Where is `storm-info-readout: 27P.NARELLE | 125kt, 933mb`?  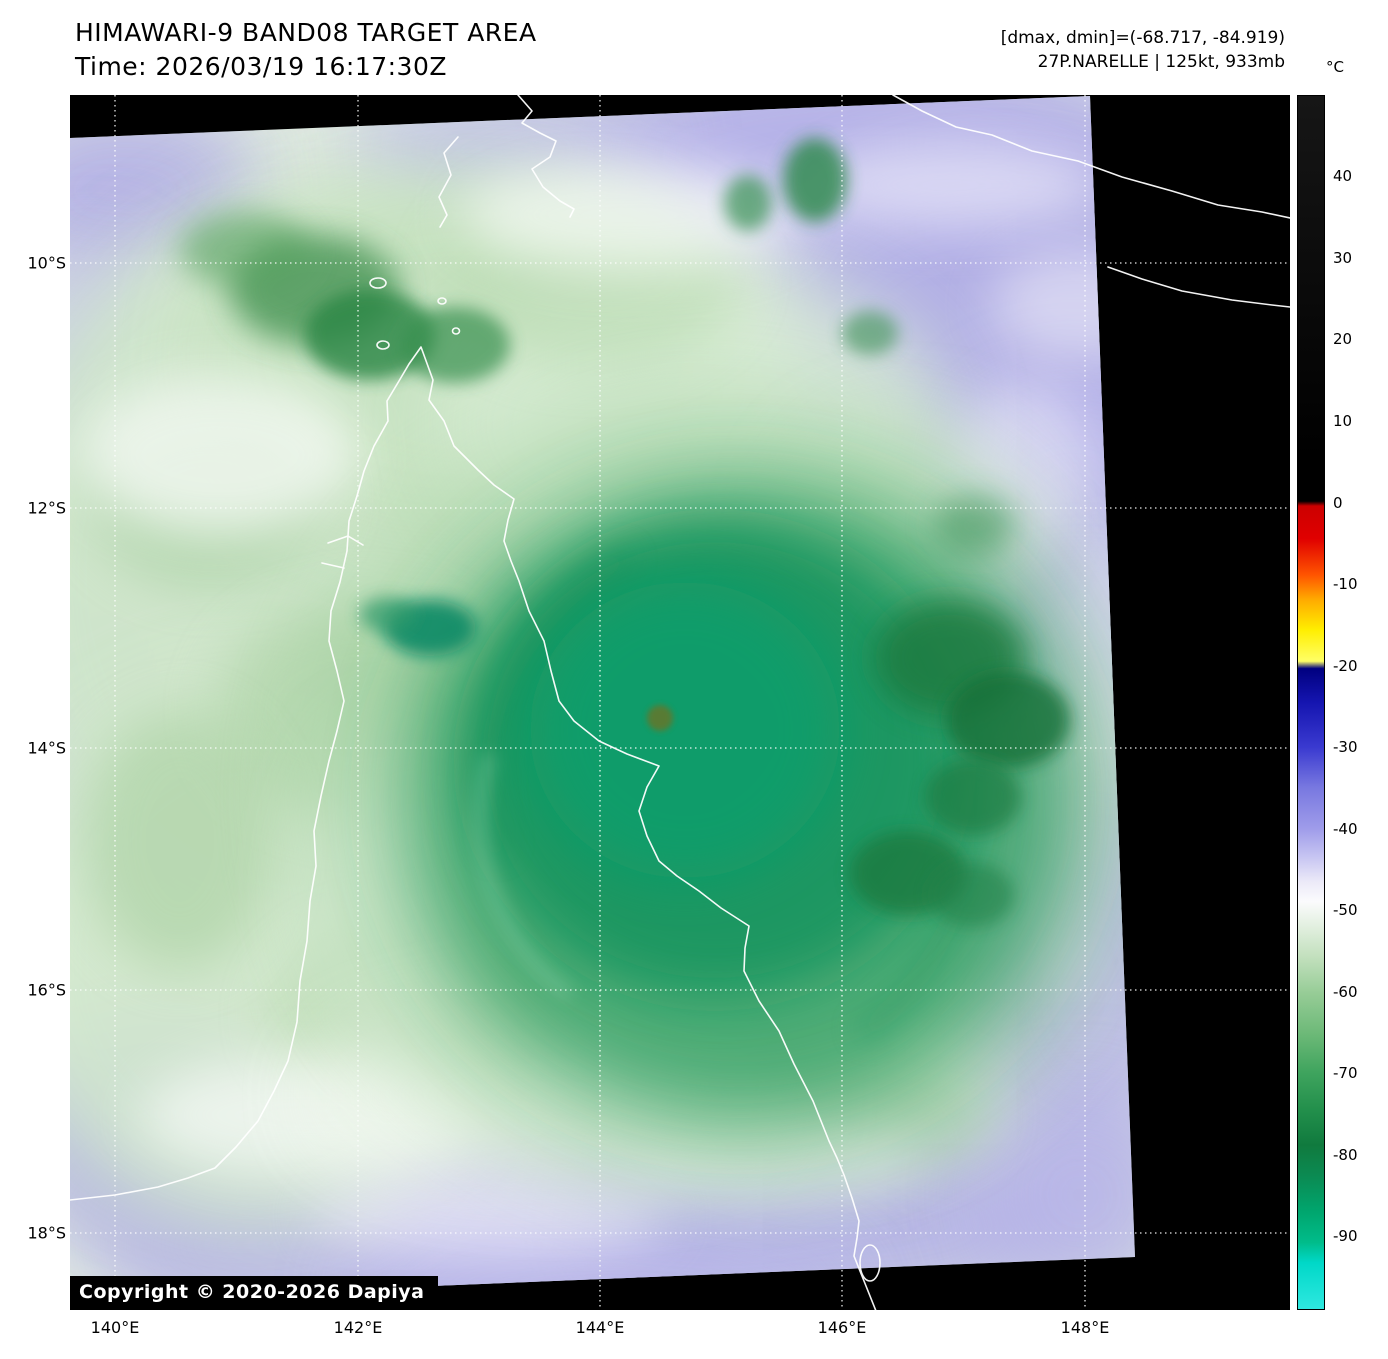 storm-info-readout: 27P.NARELLE | 125kt, 933mb is located at coordinates (1161, 62).